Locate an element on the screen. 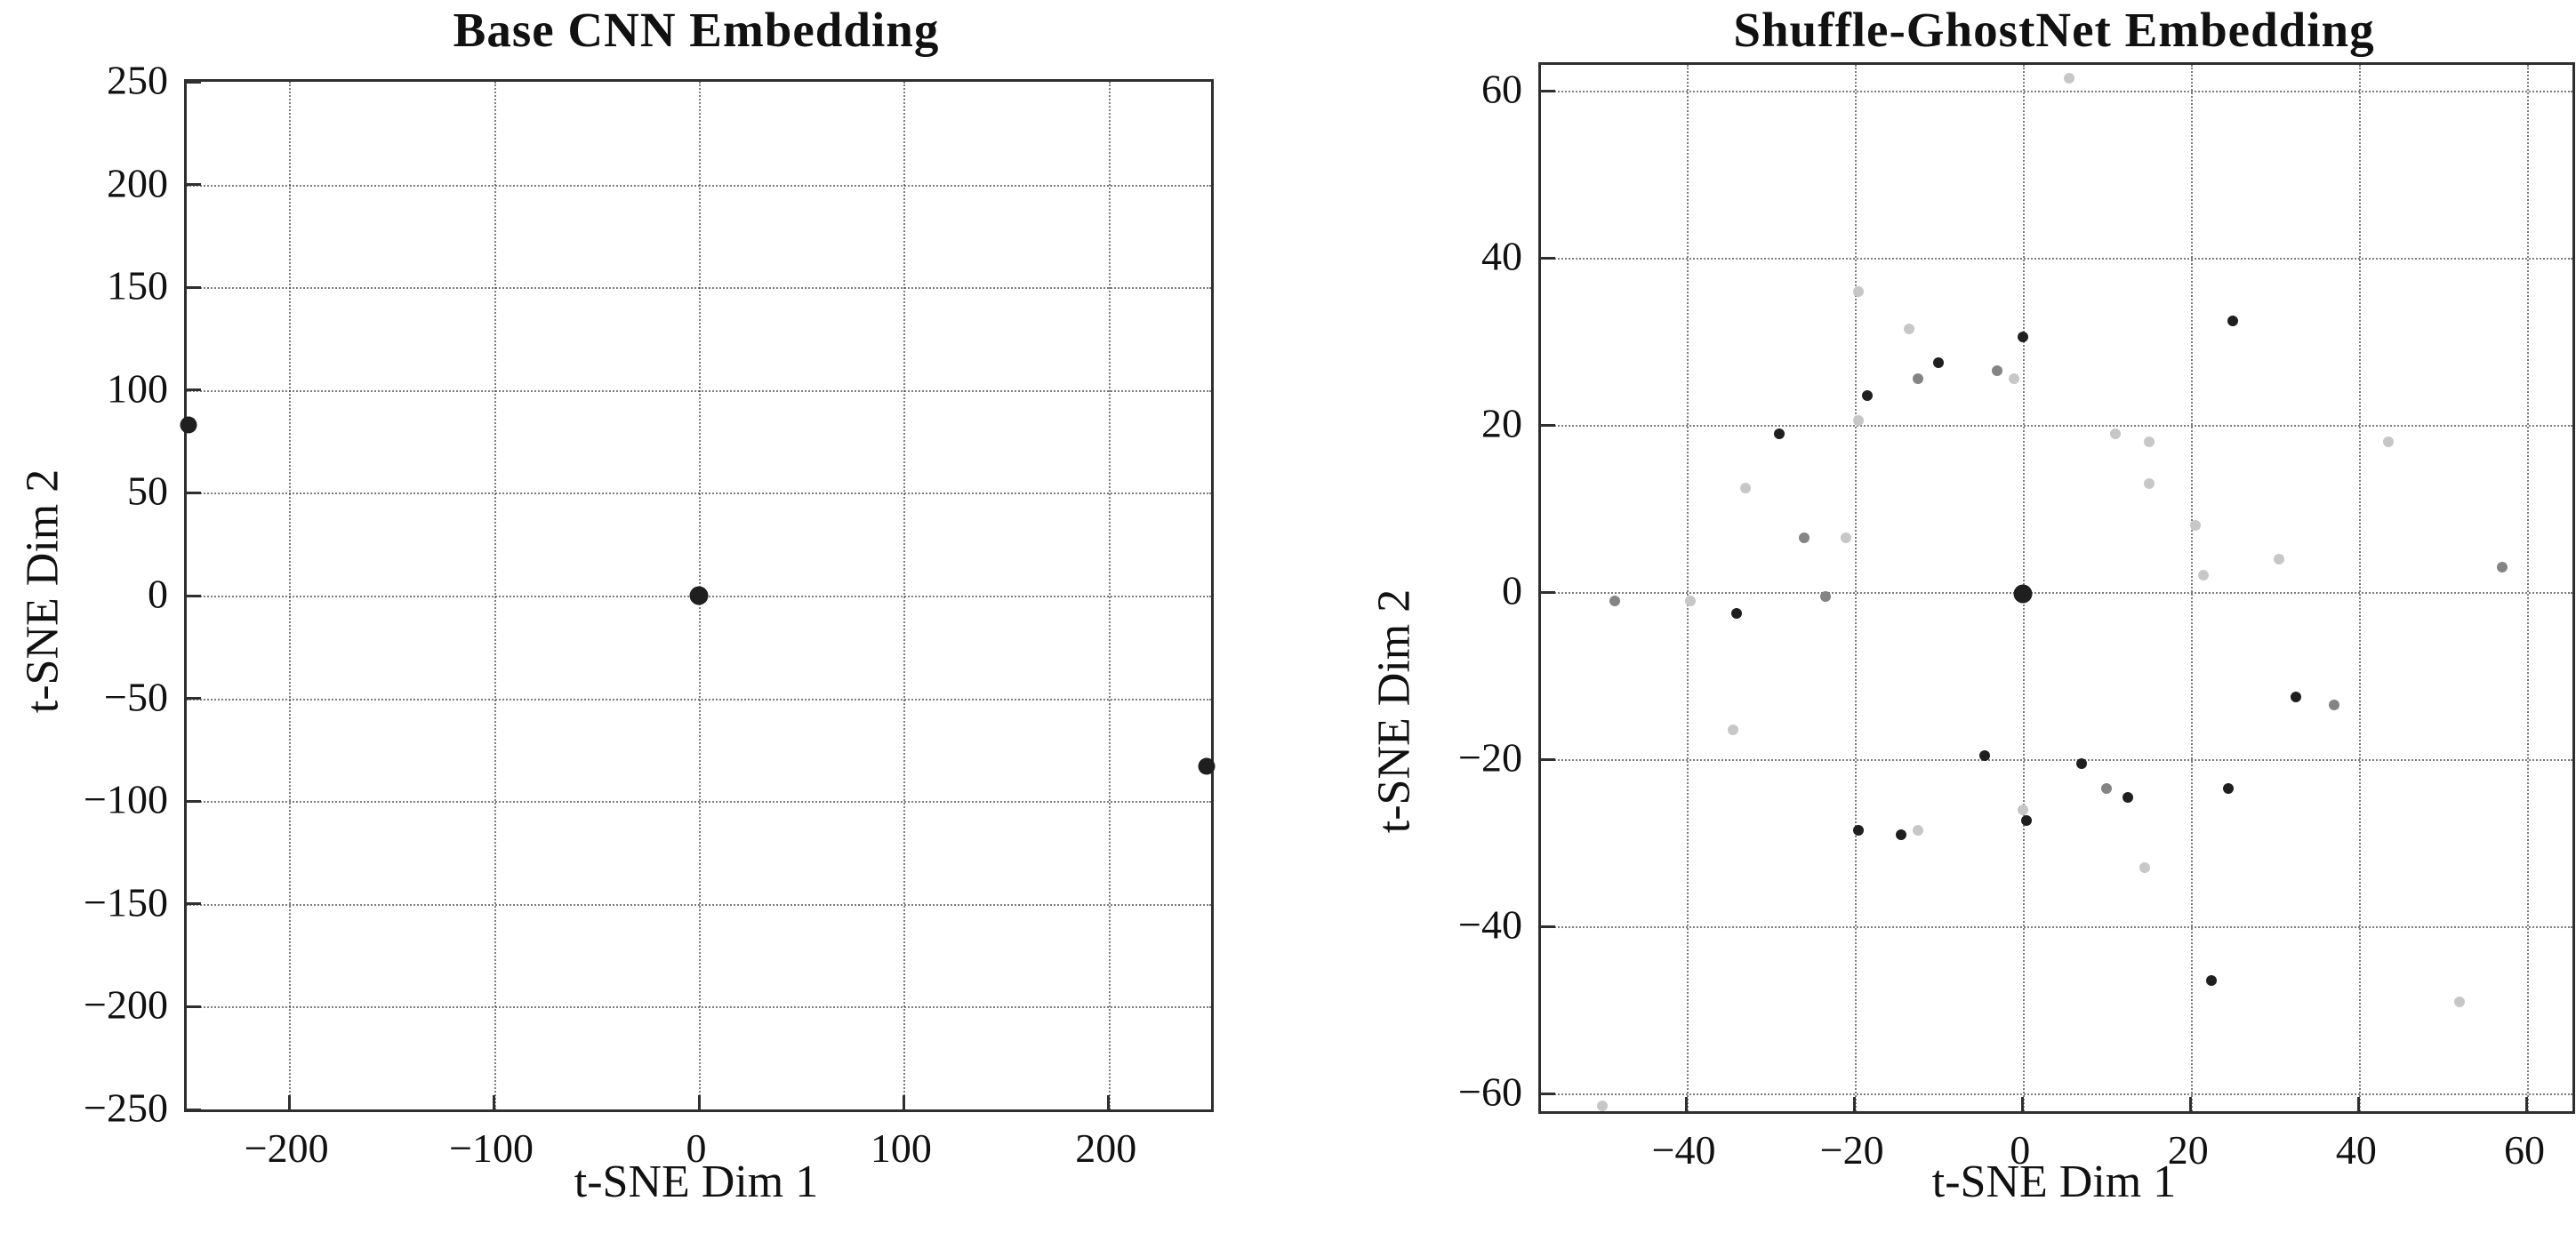 This screenshot has height=1249, width=2576. tick-label-x-60: 60 is located at coordinates (2524, 1150).